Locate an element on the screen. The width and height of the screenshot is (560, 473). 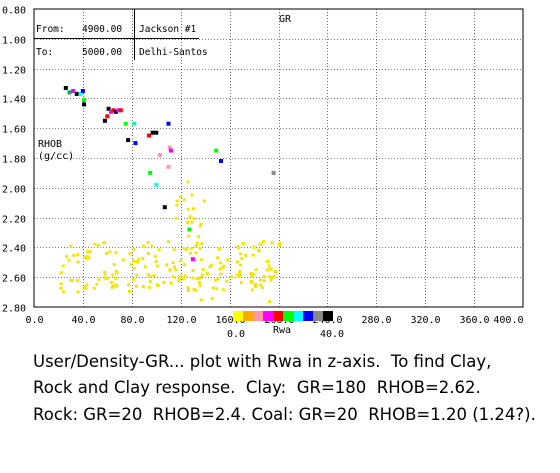
well-name: Jackson #1 is located at coordinates (167, 29).